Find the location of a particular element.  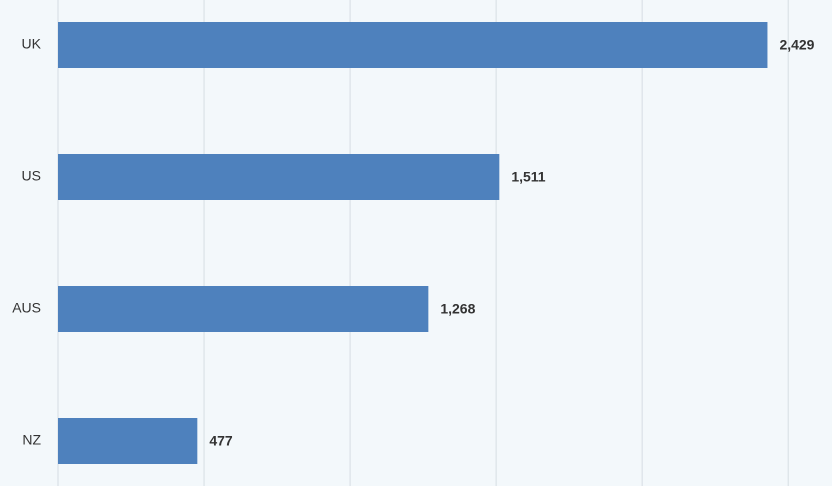

value-label: 1,268 is located at coordinates (457, 309).